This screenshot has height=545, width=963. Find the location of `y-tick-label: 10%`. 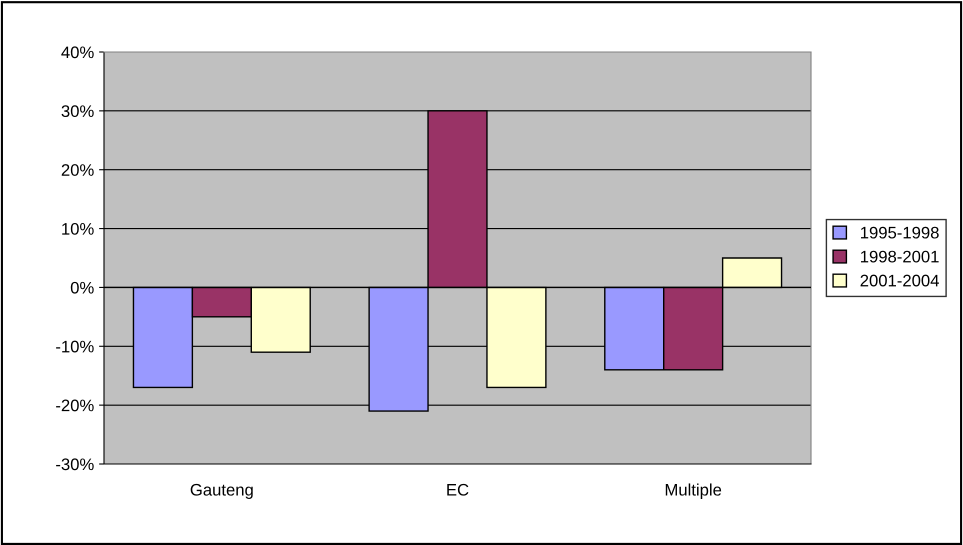

y-tick-label: 10% is located at coordinates (78, 228).